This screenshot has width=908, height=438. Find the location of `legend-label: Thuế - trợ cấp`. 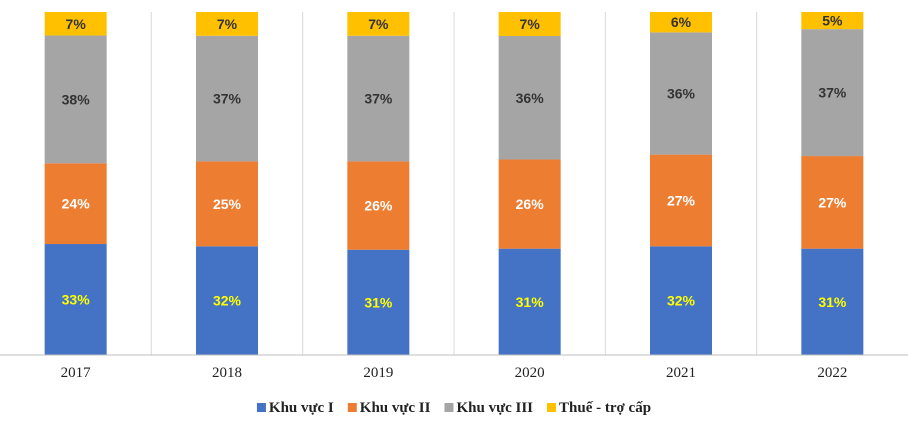

legend-label: Thuế - trợ cấp is located at coordinates (605, 408).